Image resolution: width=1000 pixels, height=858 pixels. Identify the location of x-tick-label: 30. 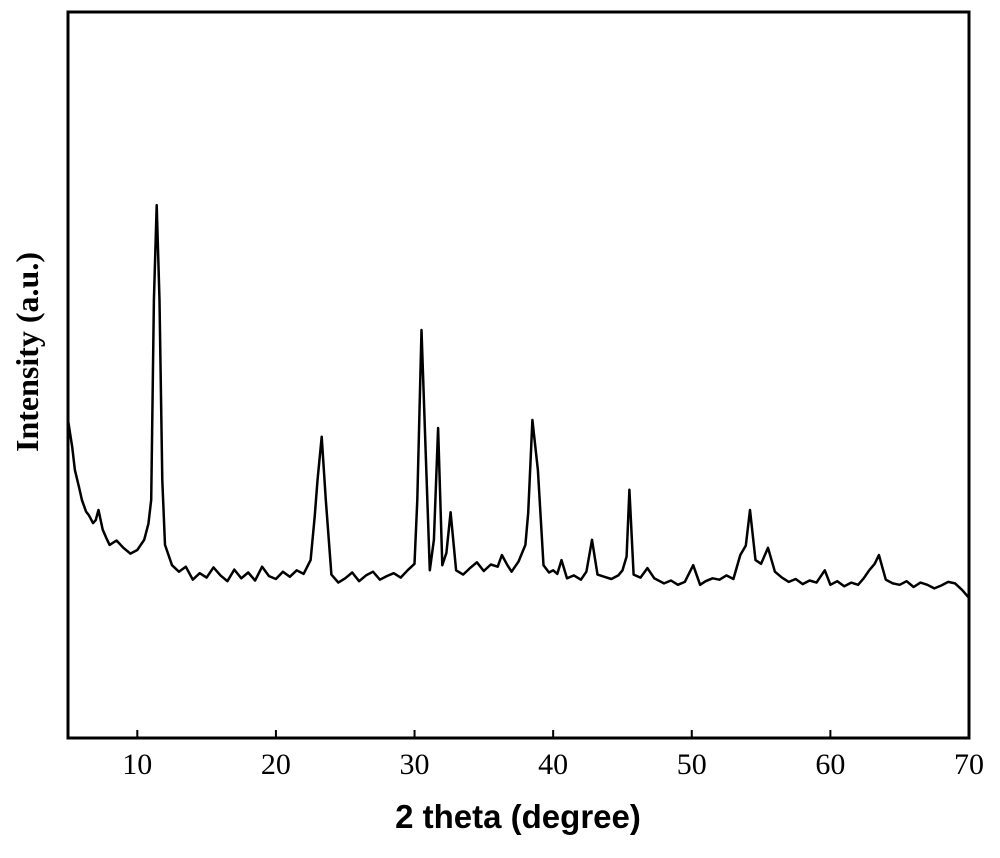
(415, 764).